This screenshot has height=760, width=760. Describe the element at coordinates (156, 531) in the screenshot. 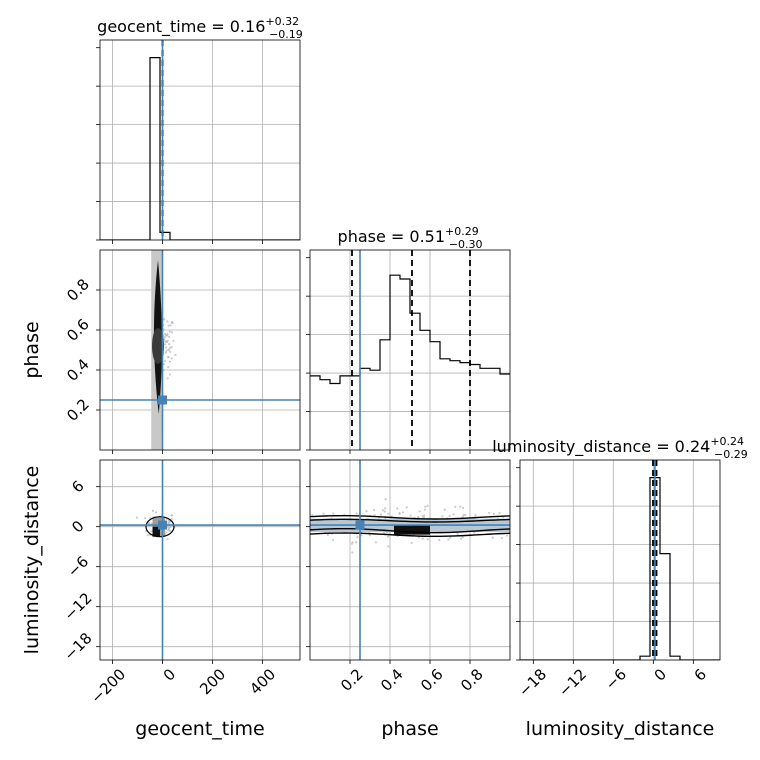

I see `density-core` at that location.